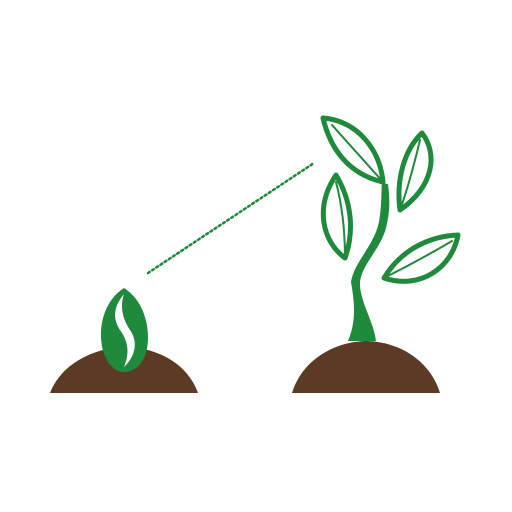  Describe the element at coordinates (415, 171) in the screenshot. I see `leaf-top-right` at that location.